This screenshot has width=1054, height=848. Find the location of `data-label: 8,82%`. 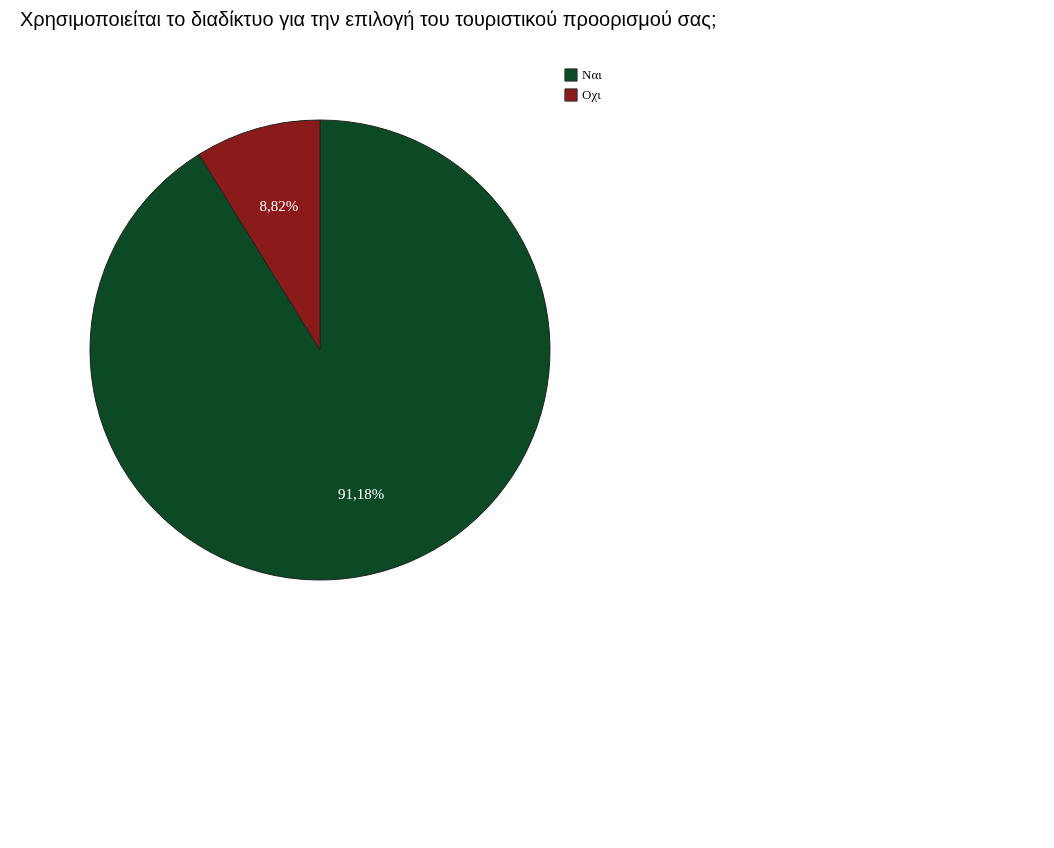

data-label: 8,82% is located at coordinates (279, 205).